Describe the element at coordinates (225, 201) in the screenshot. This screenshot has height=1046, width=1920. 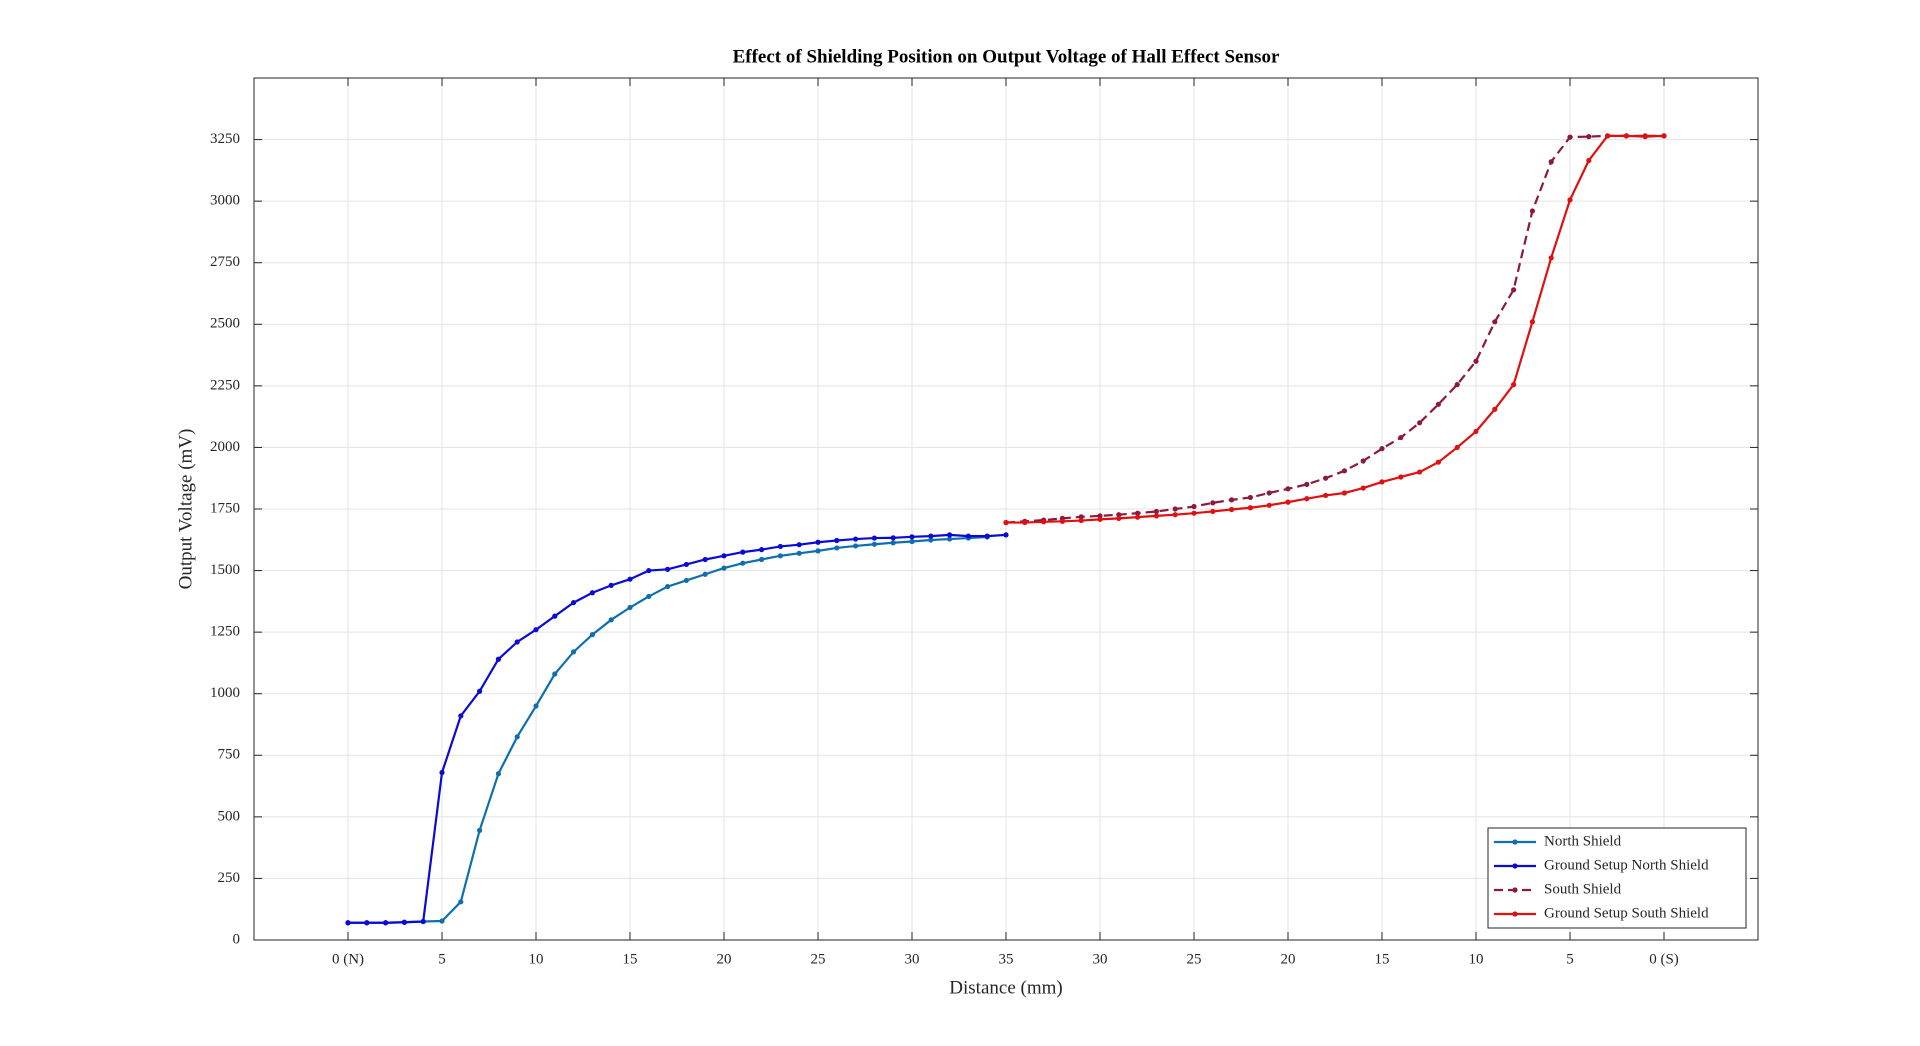
I see `y-tick-label: 3000` at that location.